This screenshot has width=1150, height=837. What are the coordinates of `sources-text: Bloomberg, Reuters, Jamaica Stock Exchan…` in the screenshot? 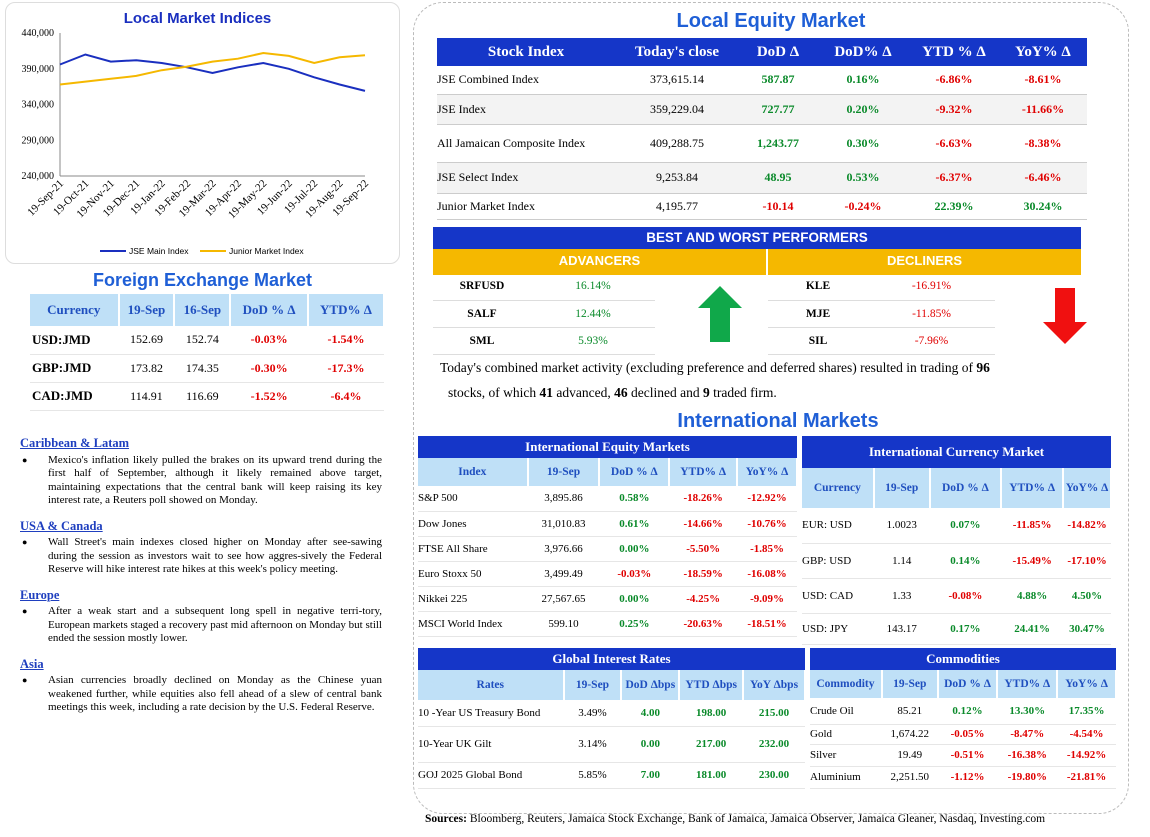 It's located at (756, 819).